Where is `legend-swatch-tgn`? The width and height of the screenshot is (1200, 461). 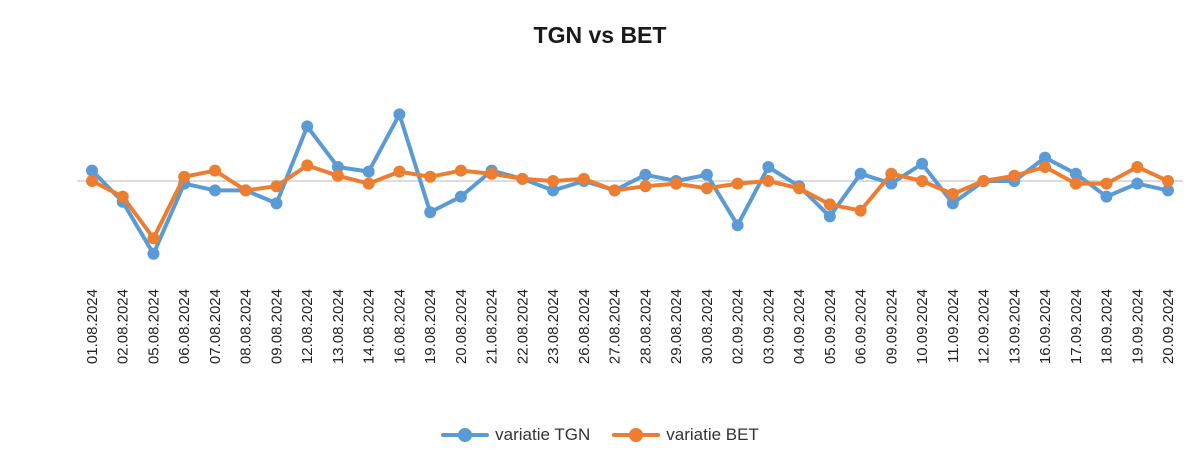 legend-swatch-tgn is located at coordinates (465, 435).